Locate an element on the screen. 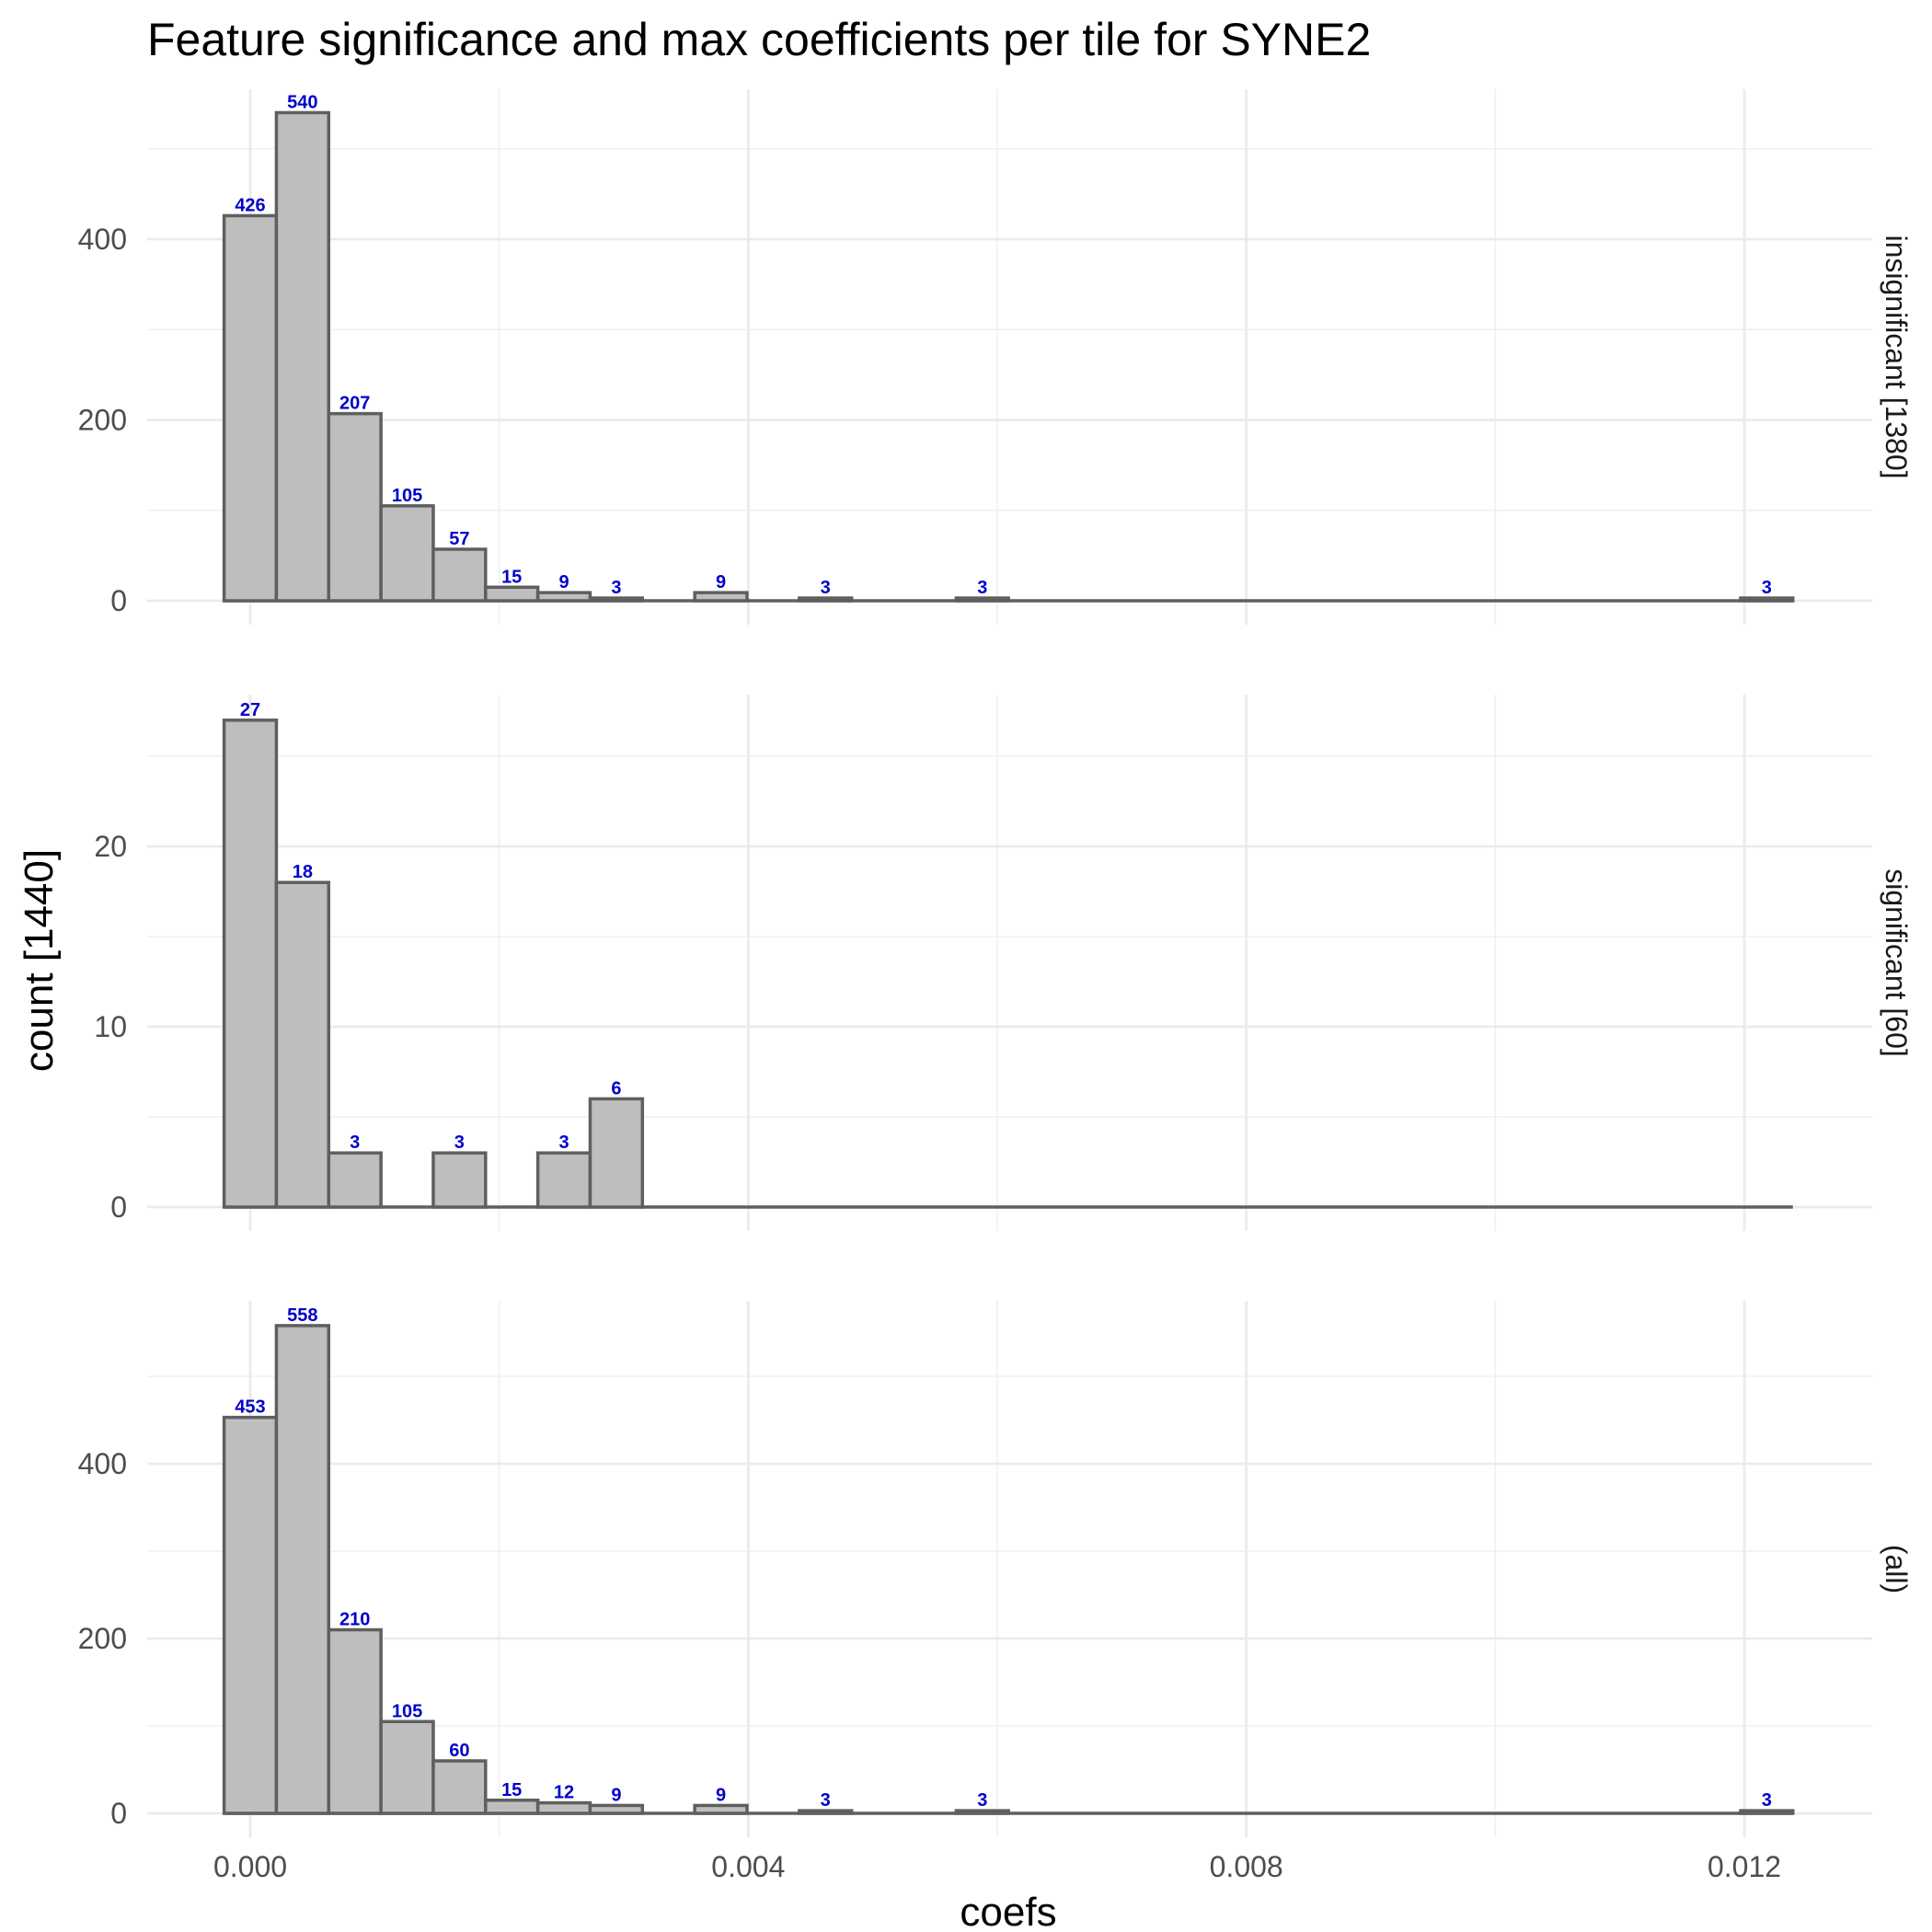 Image resolution: width=1932 pixels, height=1932 pixels. y-tick-label: 20 is located at coordinates (110, 846).